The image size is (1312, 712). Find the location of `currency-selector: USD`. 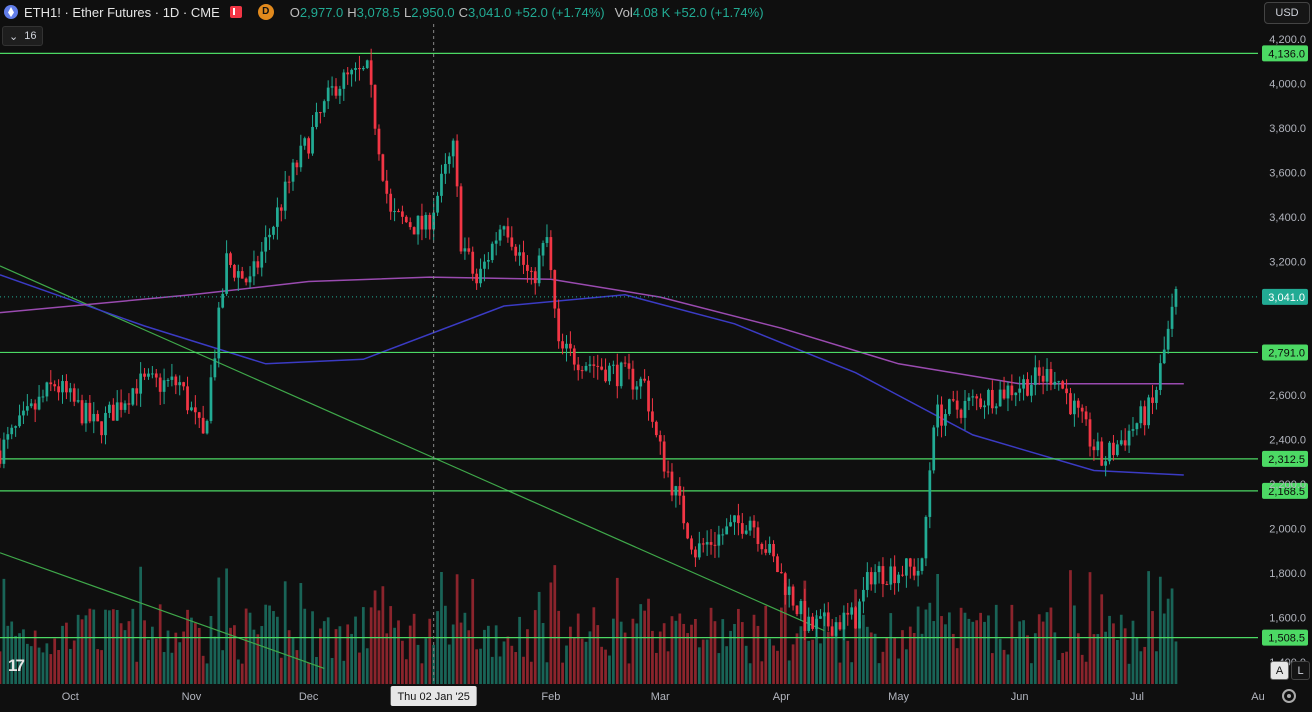

currency-selector: USD is located at coordinates (1287, 13).